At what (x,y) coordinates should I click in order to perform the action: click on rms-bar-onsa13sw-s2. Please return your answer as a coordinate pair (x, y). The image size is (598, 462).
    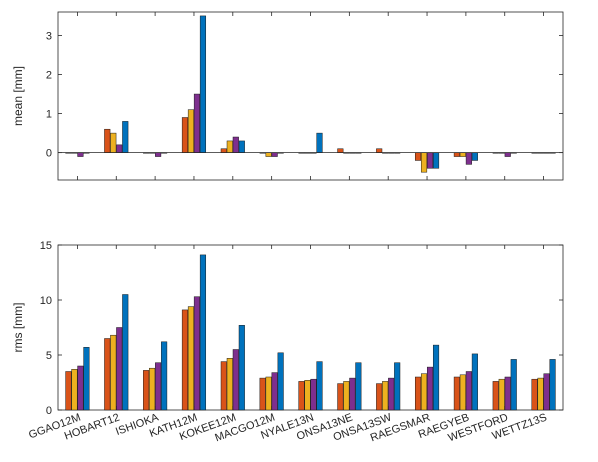
    Looking at the image, I should click on (385, 396).